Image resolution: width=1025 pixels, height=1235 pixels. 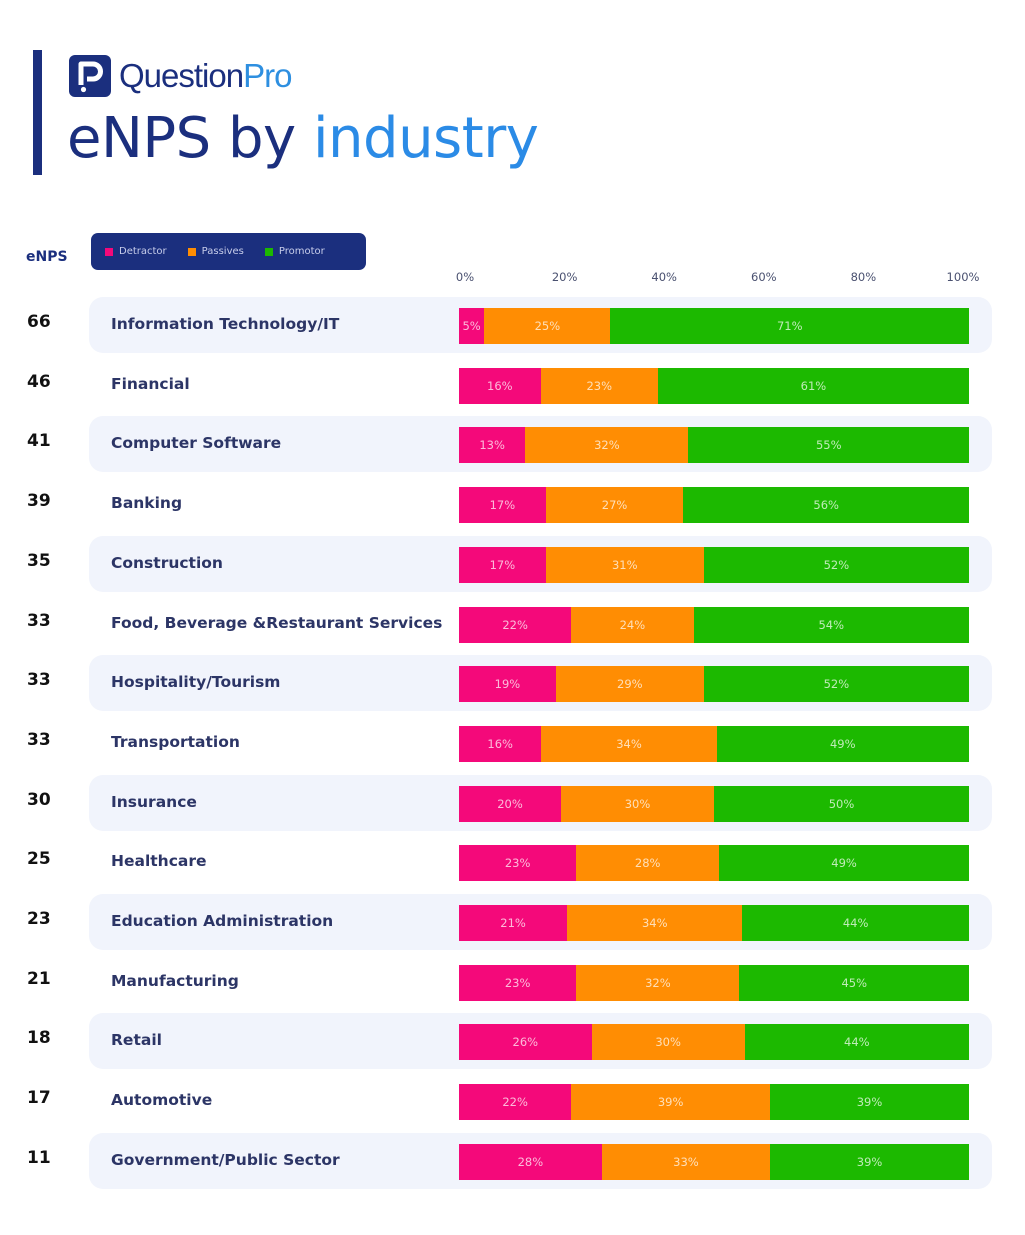 I want to click on page-title: eNPS by industry, so click(x=303, y=139).